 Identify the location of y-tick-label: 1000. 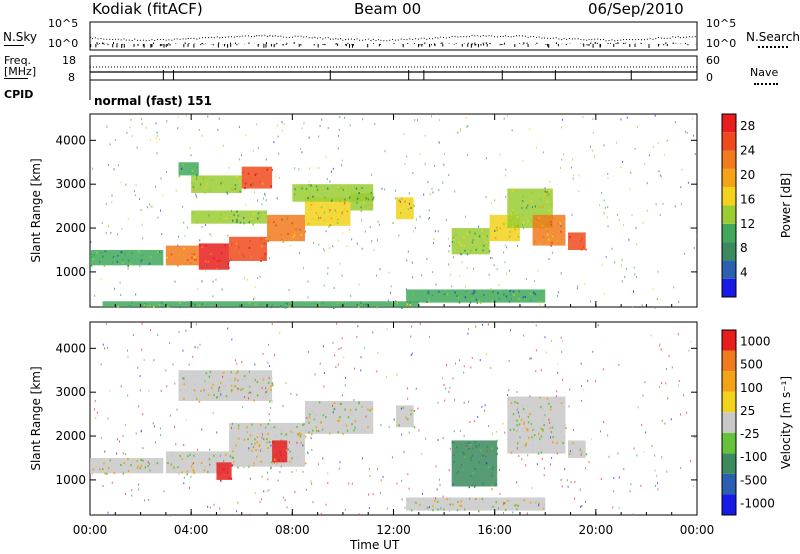
(70, 272).